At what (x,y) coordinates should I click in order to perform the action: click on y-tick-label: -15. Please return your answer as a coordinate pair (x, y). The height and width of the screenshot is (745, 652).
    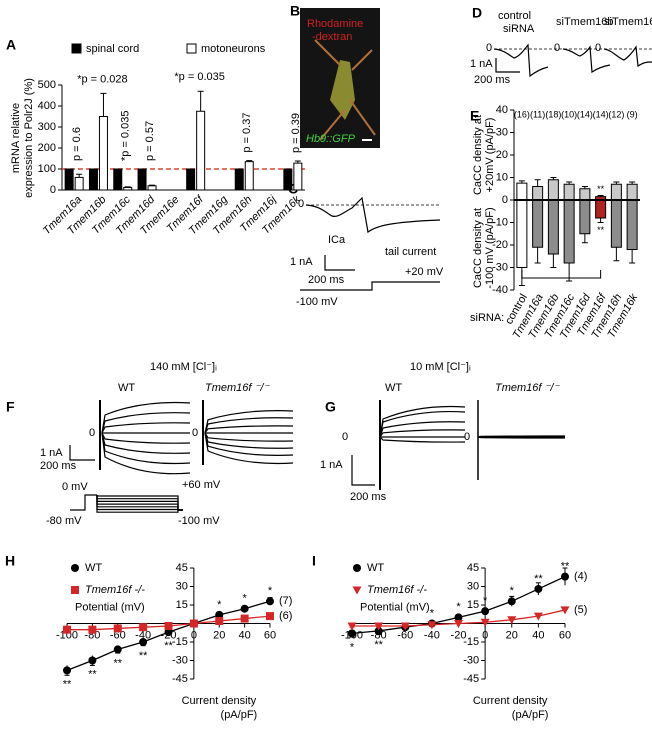
    Looking at the image, I should click on (180, 642).